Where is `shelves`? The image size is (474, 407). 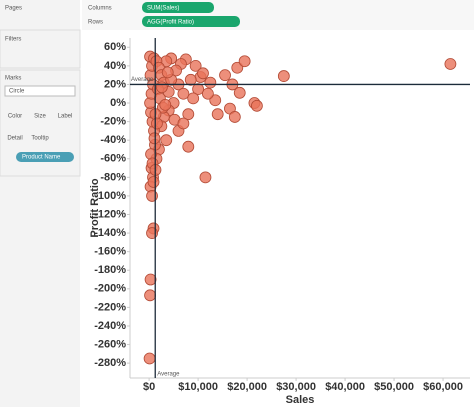
shelves is located at coordinates (278, 15).